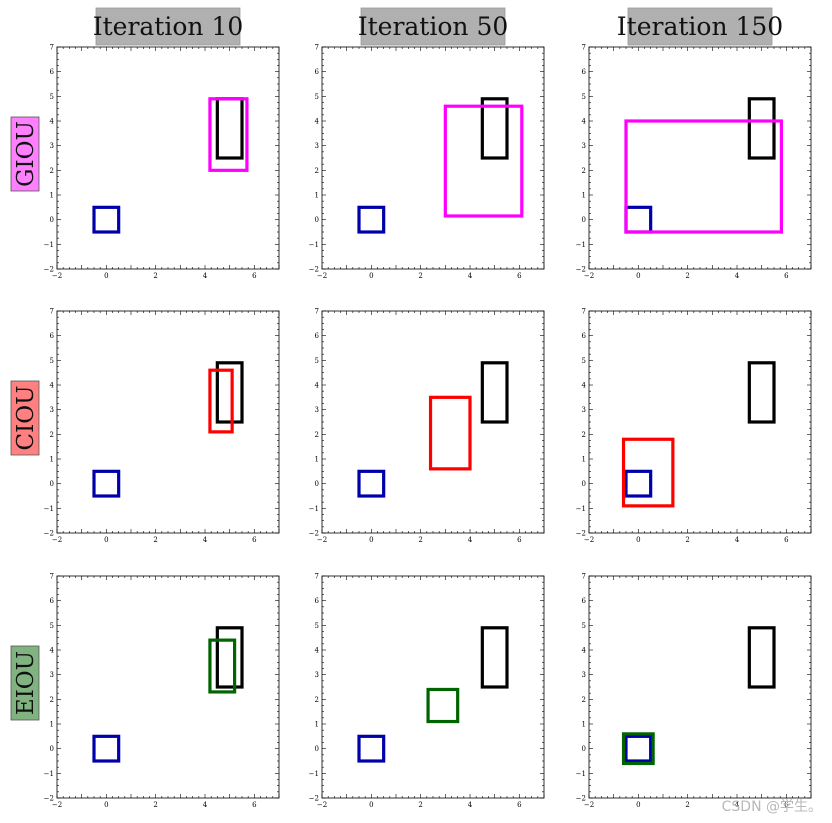 Image resolution: width=832 pixels, height=823 pixels. I want to click on row-label: EIOU, so click(25, 683).